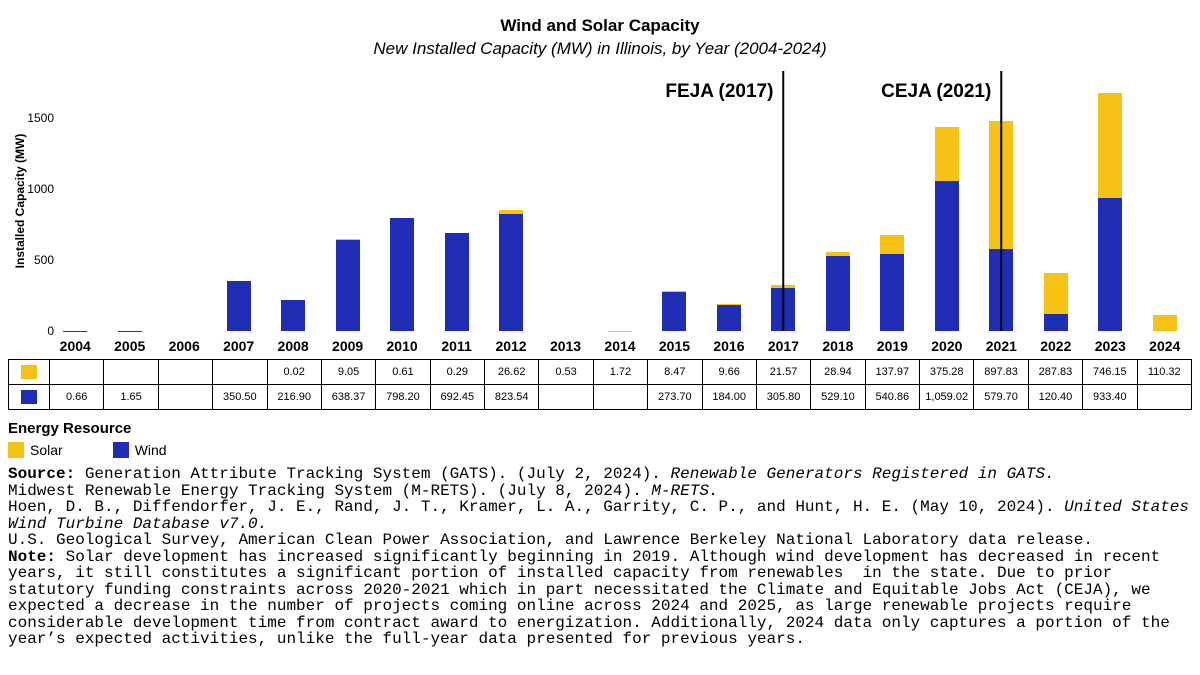 The height and width of the screenshot is (675, 1200). What do you see at coordinates (76, 372) in the screenshot?
I see `table-cell-solar-2004` at bounding box center [76, 372].